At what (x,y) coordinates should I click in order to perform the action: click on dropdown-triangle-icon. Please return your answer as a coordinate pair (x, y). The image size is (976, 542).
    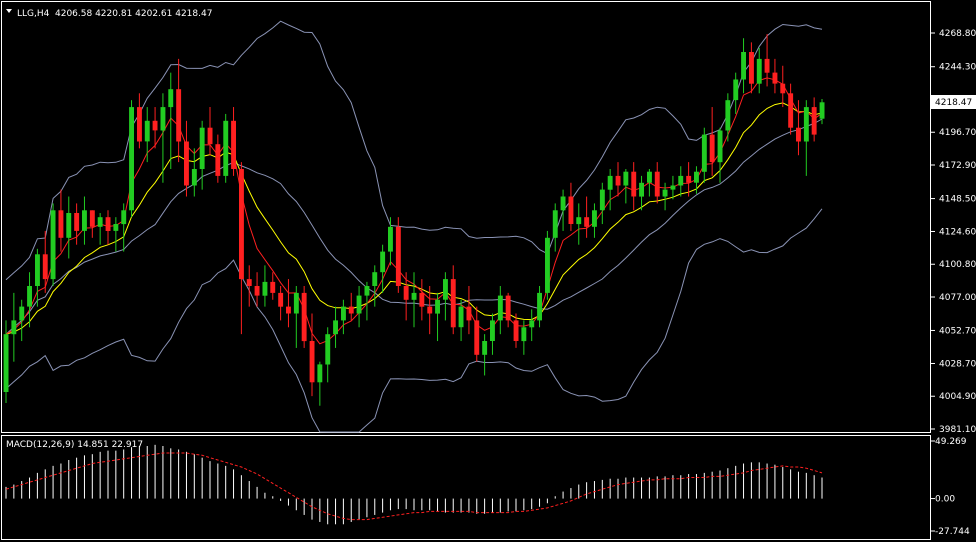
    Looking at the image, I should click on (9, 11).